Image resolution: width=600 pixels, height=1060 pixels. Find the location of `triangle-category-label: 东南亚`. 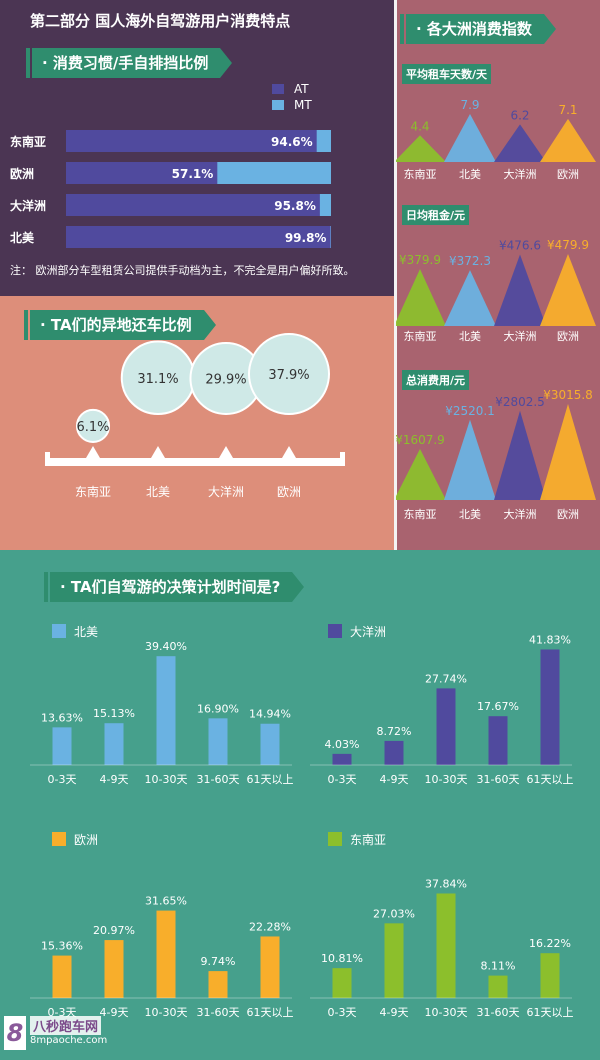

triangle-category-label: 东南亚 is located at coordinates (420, 174).